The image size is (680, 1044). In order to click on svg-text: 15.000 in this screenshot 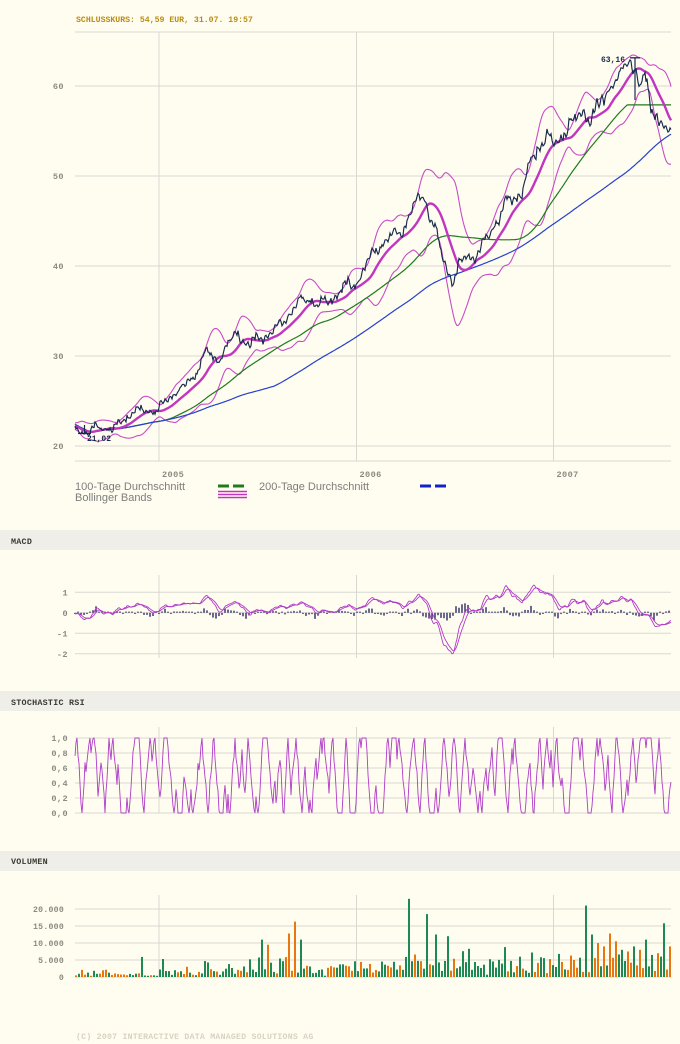, I will do `click(48, 927)`.